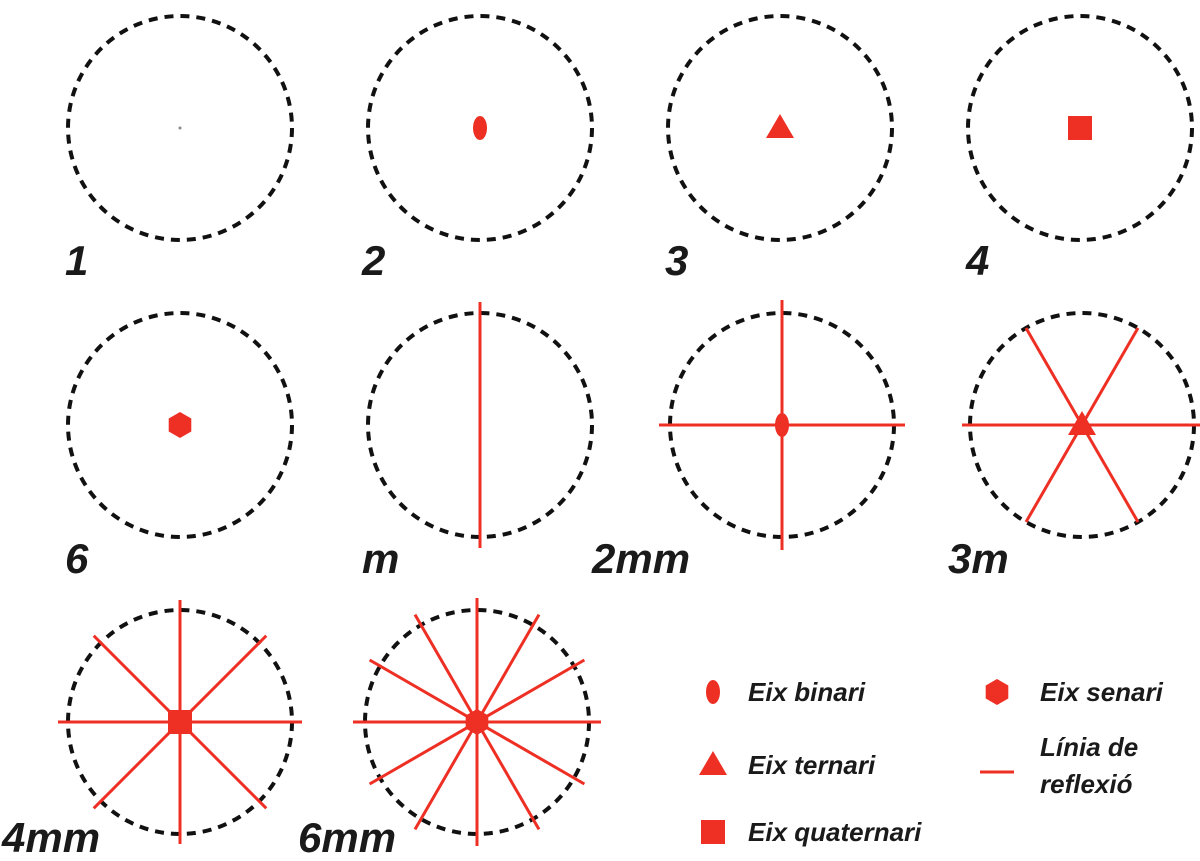 This screenshot has height=861, width=1200. I want to click on legend-label: reflexió, so click(1086, 784).